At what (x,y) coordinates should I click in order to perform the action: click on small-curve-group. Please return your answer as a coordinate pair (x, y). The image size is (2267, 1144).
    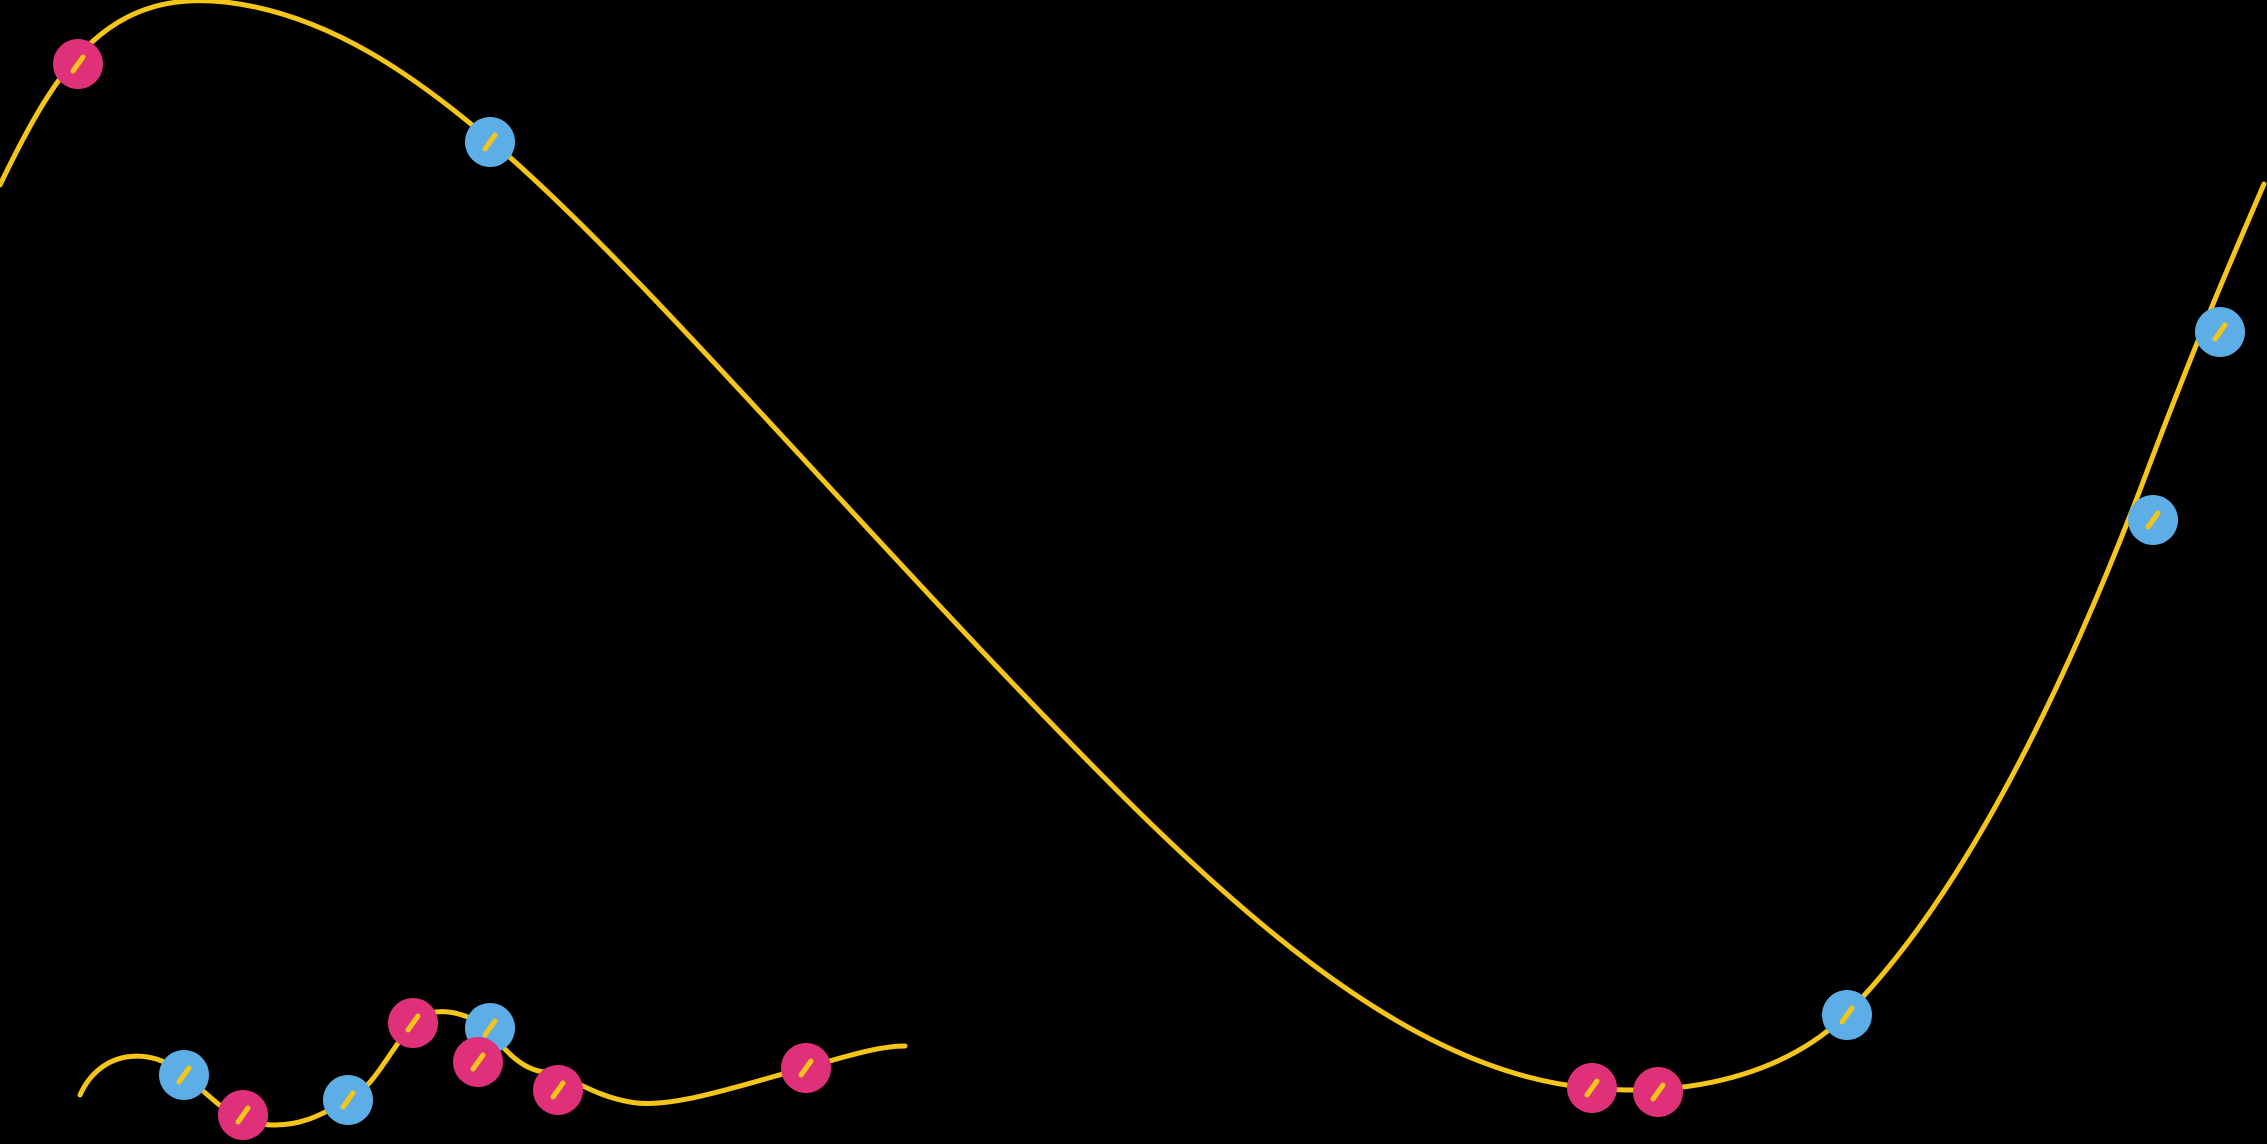
    Looking at the image, I should click on (492, 1068).